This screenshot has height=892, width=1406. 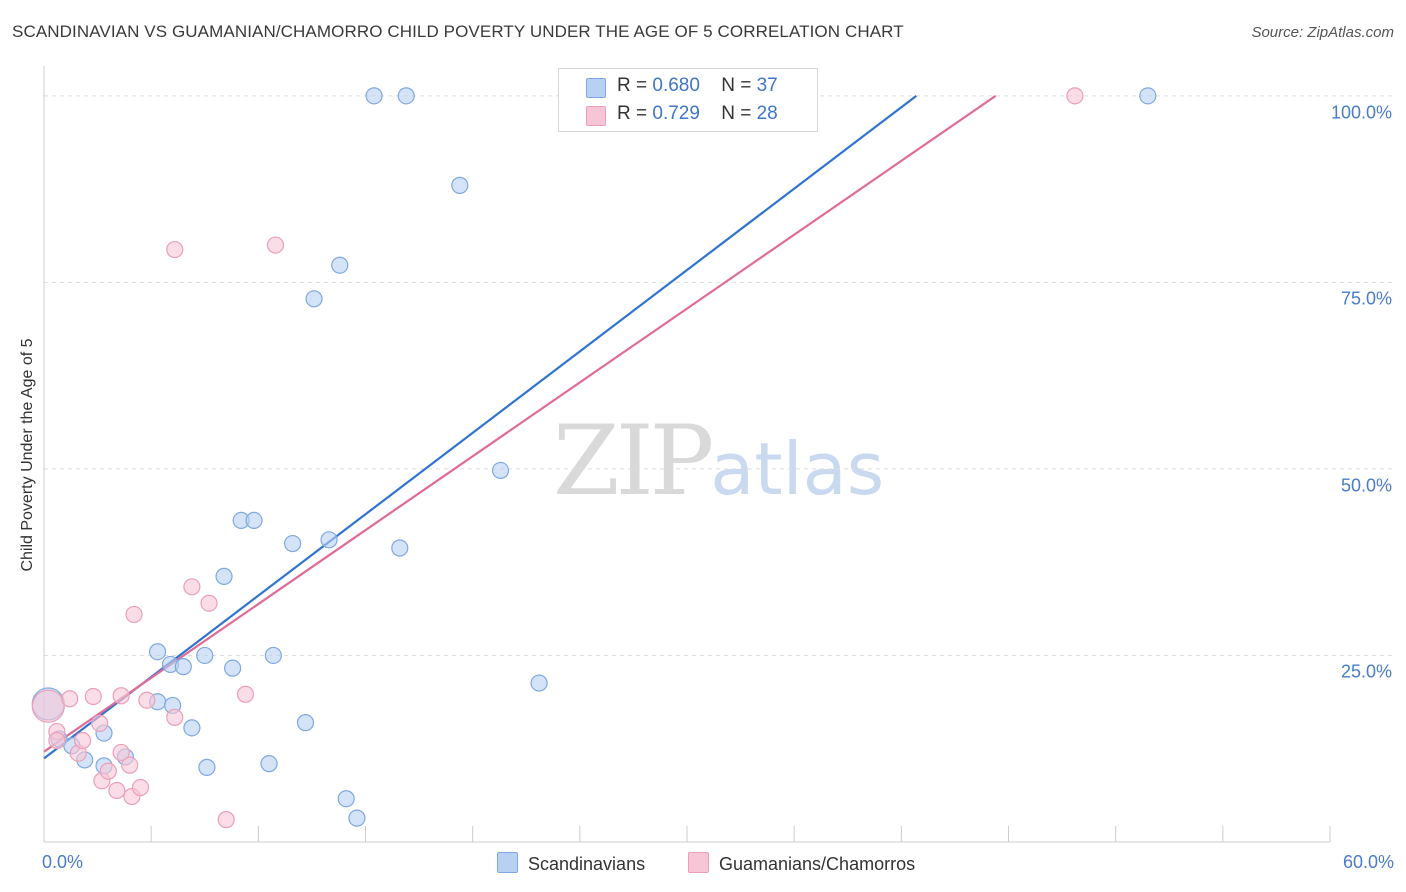 What do you see at coordinates (676, 113) in the screenshot?
I see `legend-r-value: 0.729` at bounding box center [676, 113].